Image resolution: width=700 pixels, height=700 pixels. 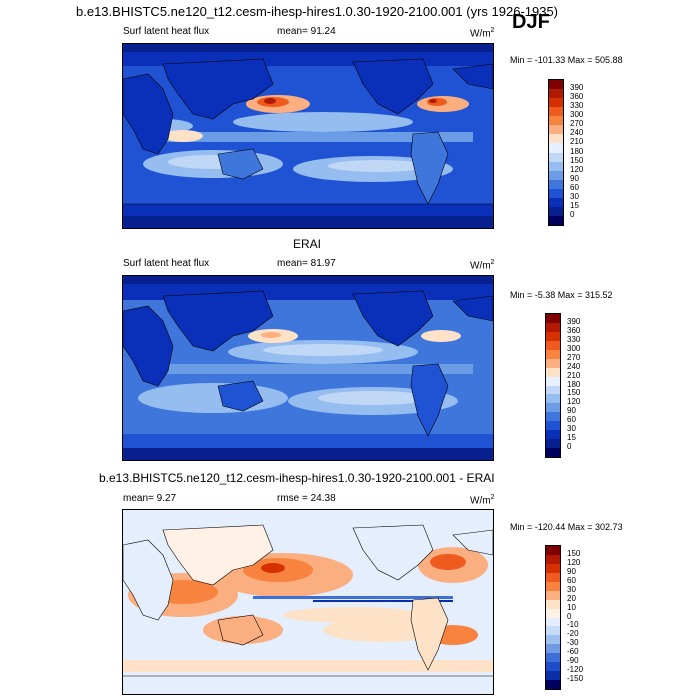 I want to click on panel1-colorbar, so click(x=556, y=152).